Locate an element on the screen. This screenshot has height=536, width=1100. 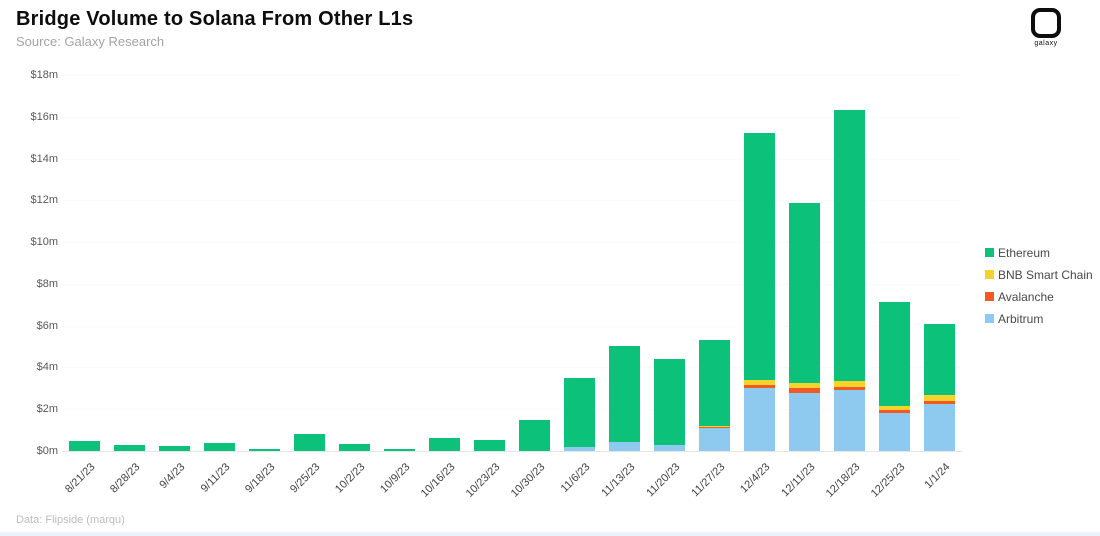
bottom-accent-strip is located at coordinates (550, 534).